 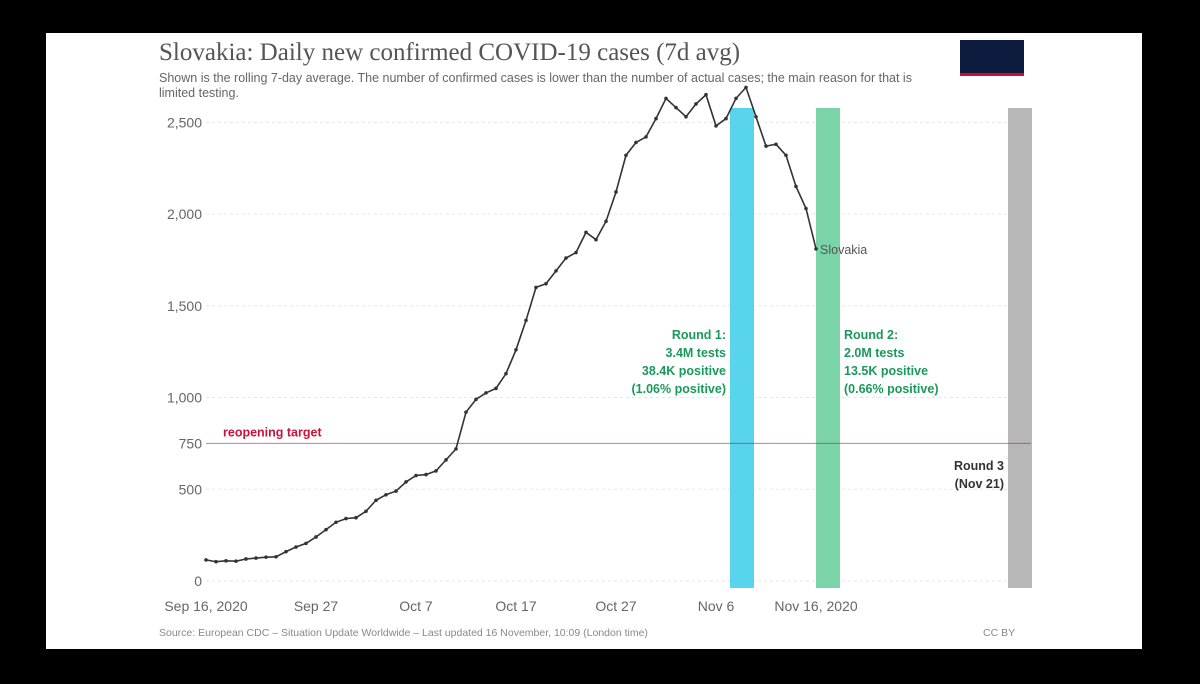 I want to click on y-tick-label: 2,000, so click(x=184, y=214).